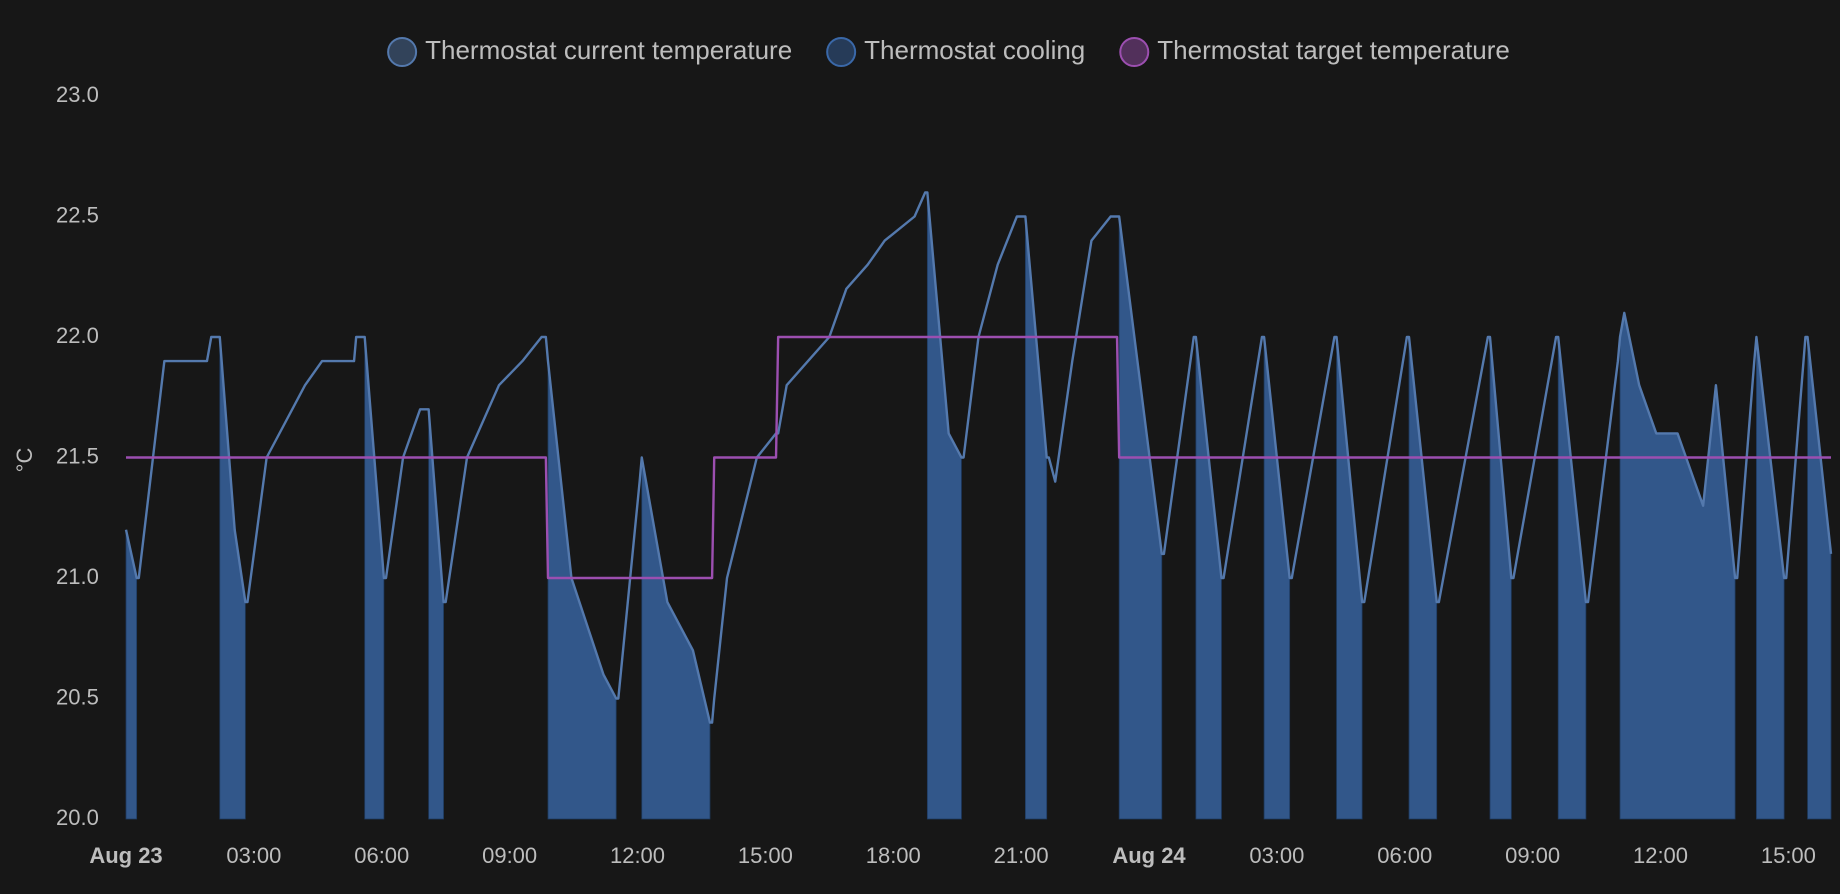 This screenshot has height=894, width=1840. Describe the element at coordinates (893, 855) in the screenshot. I see `x-tick-label: 18:00` at that location.